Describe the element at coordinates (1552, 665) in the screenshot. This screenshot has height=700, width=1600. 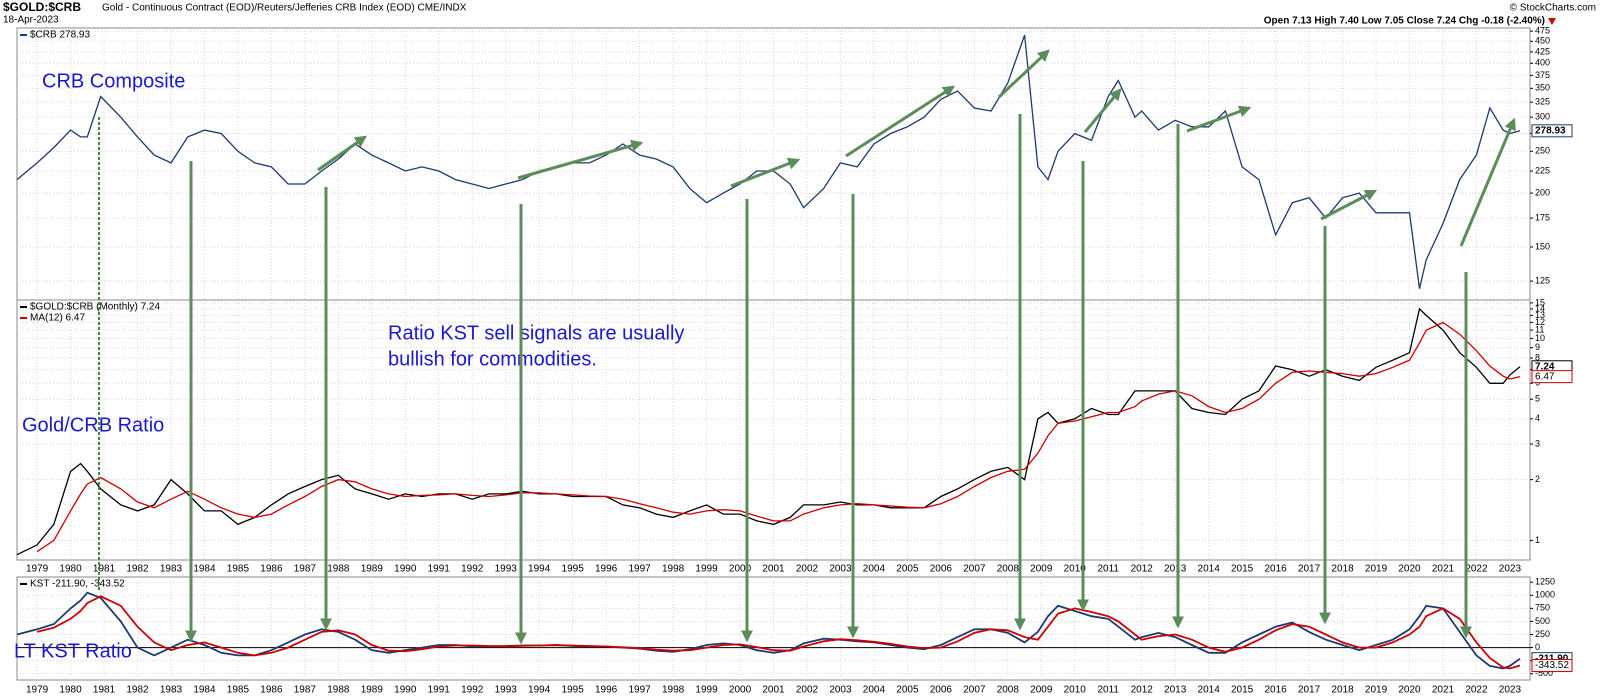
I see `last-value-label: -343.52` at that location.